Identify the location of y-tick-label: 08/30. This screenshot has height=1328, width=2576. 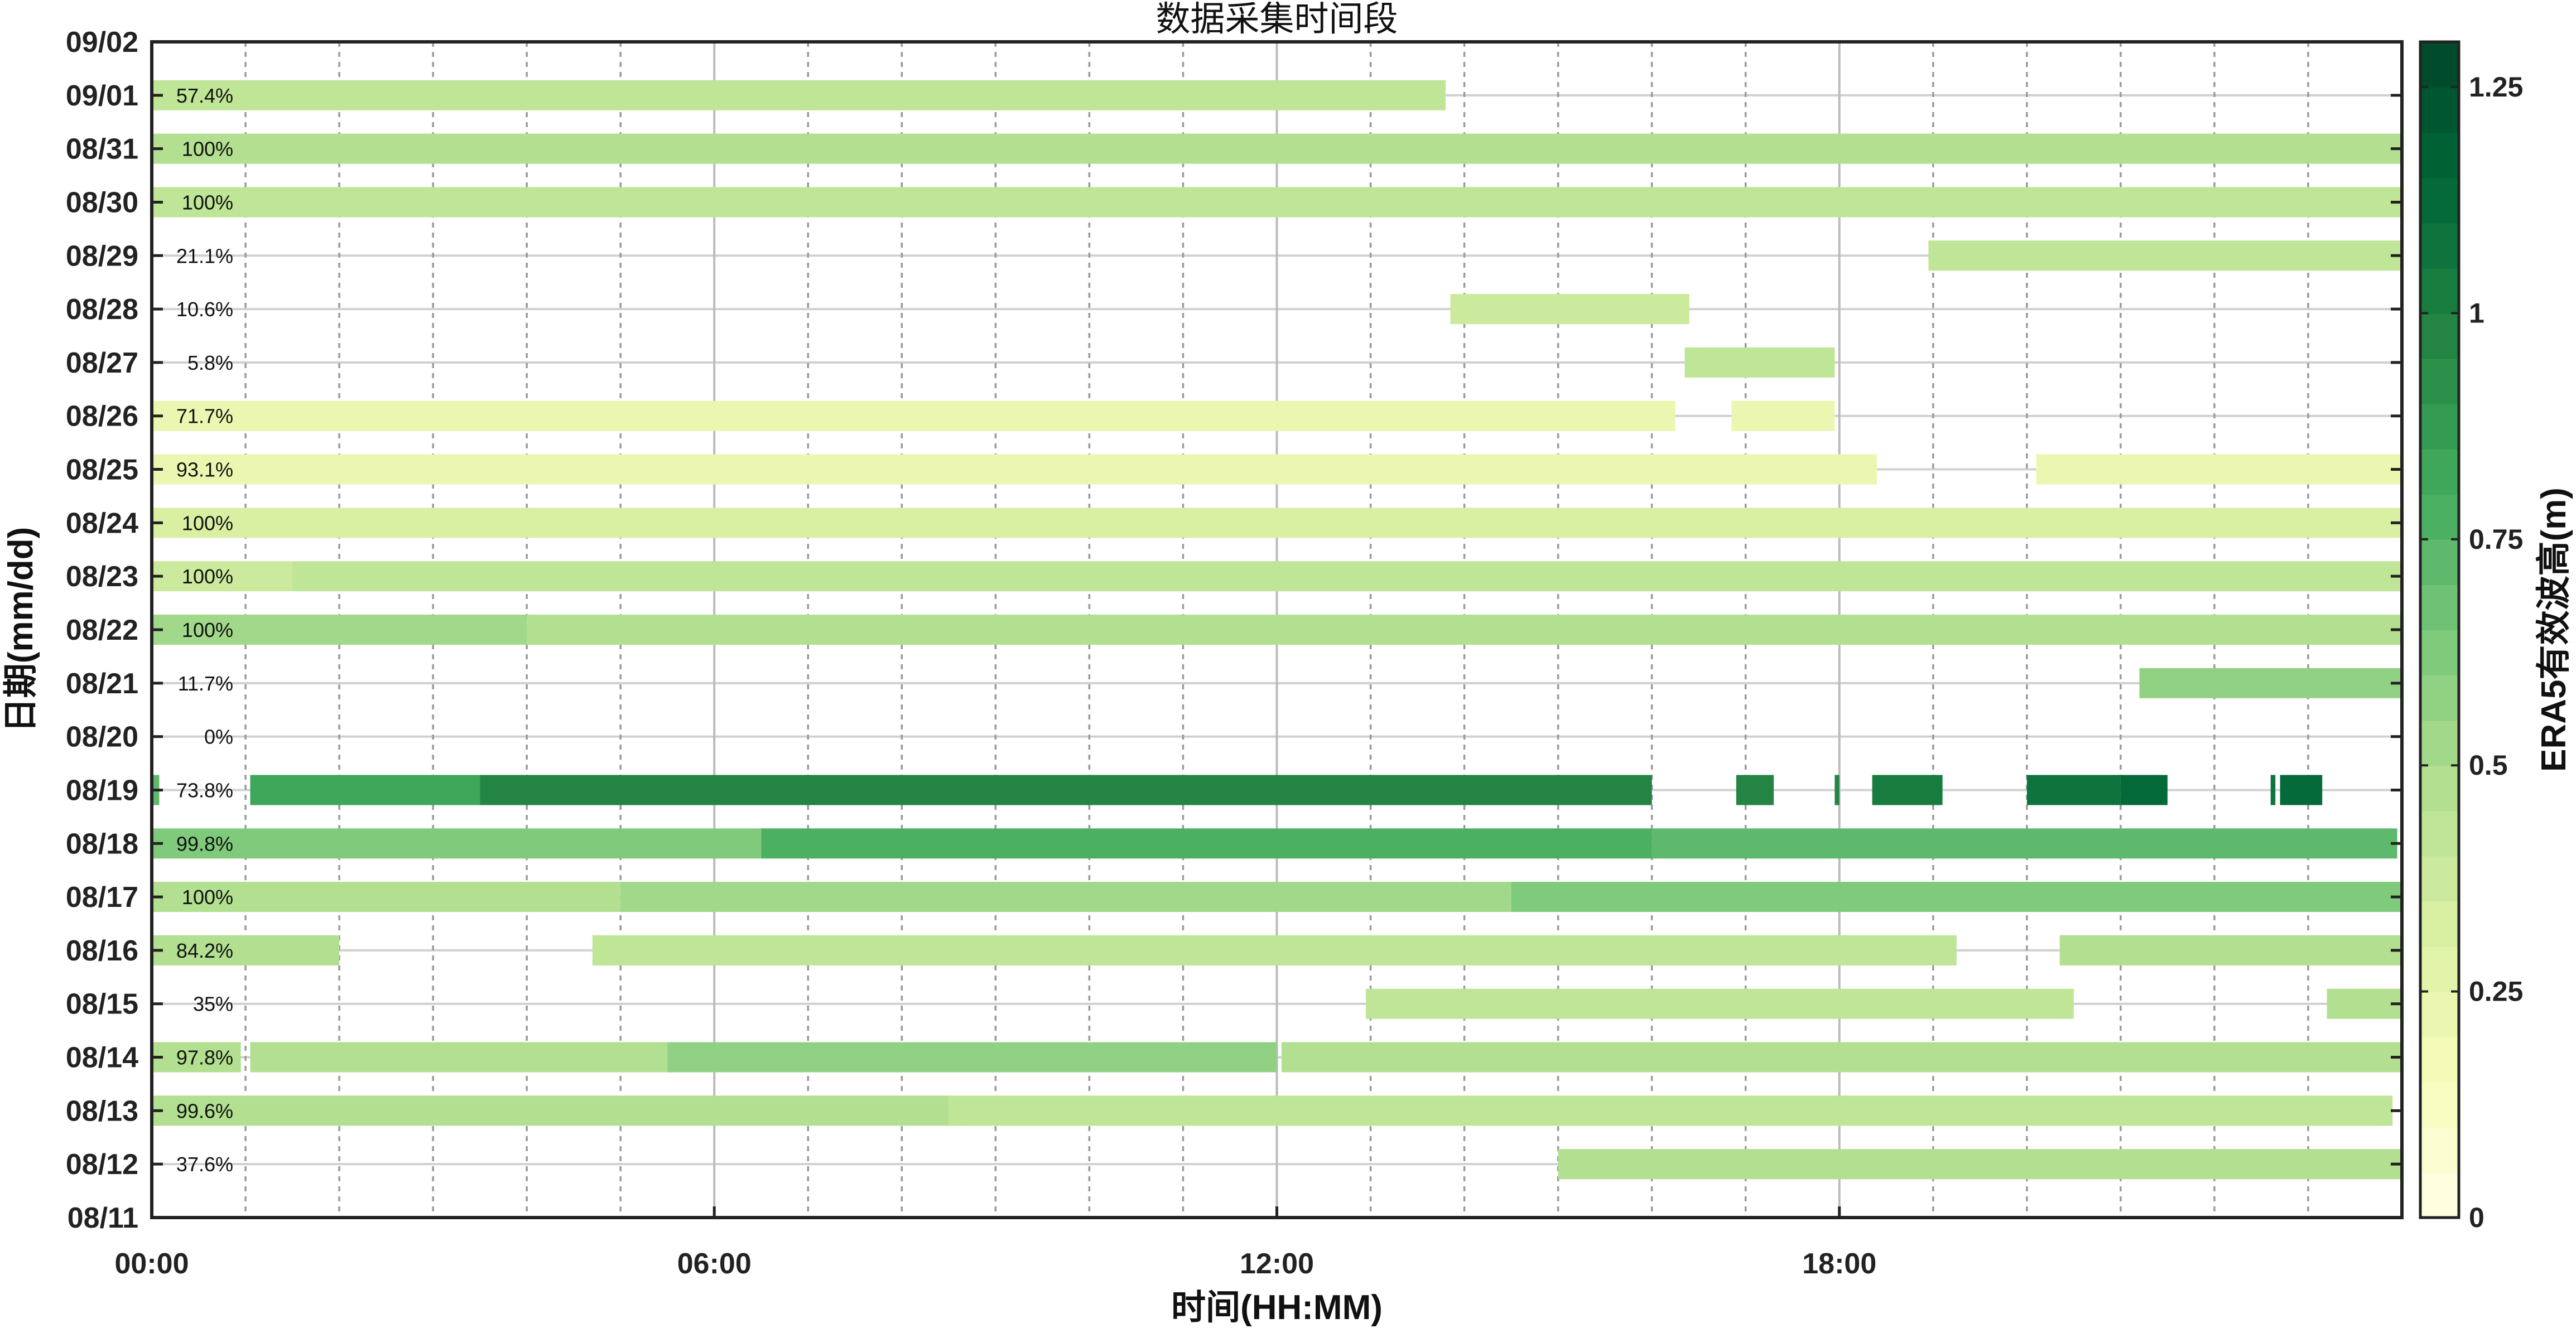
(102, 202).